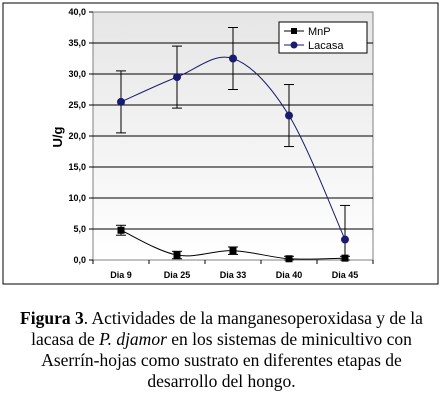 Image resolution: width=443 pixels, height=402 pixels. I want to click on y-tick-label: 5,0, so click(79, 229).